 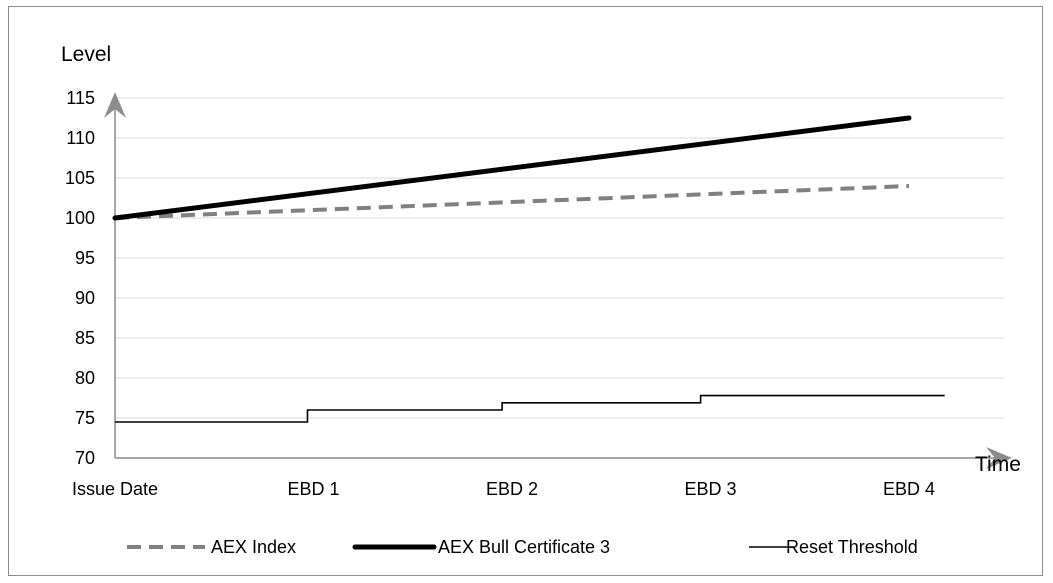 What do you see at coordinates (512, 489) in the screenshot?
I see `x-tick-label: EBD 2` at bounding box center [512, 489].